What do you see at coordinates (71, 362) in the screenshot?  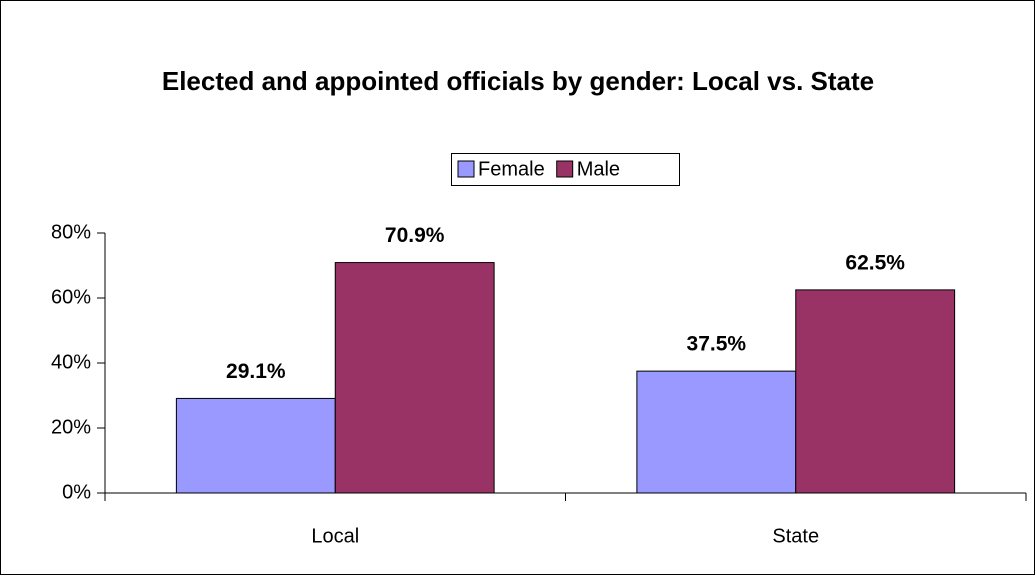 I see `y-tick-label: 40%` at bounding box center [71, 362].